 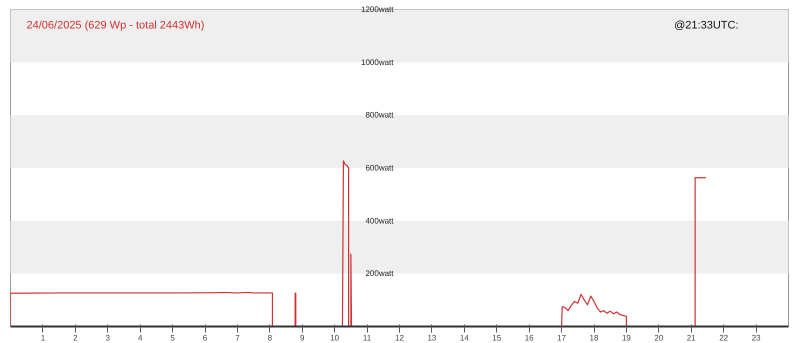 I want to click on x-tick-label: 4, so click(x=140, y=338).